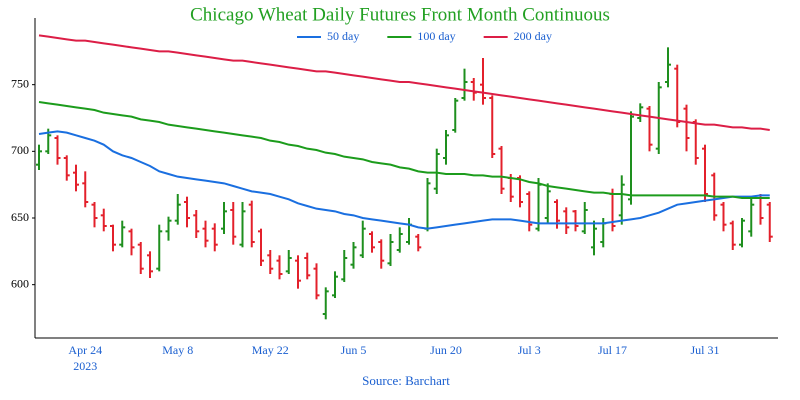 Image resolution: width=800 pixels, height=400 pixels. What do you see at coordinates (20, 150) in the screenshot?
I see `y-tick-label: 700` at bounding box center [20, 150].